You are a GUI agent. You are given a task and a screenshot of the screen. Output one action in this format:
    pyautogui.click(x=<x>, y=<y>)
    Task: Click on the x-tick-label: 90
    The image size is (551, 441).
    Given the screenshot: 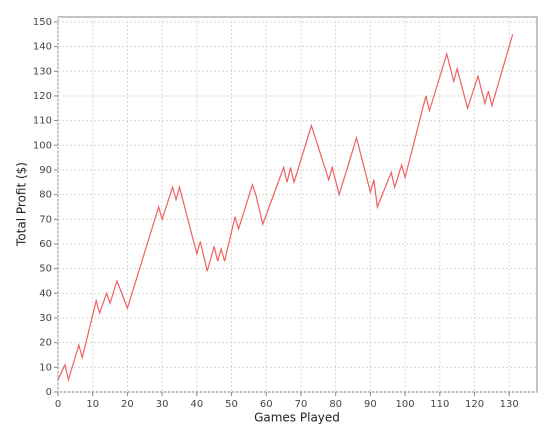 What is the action you would take?
    pyautogui.click(x=370, y=404)
    